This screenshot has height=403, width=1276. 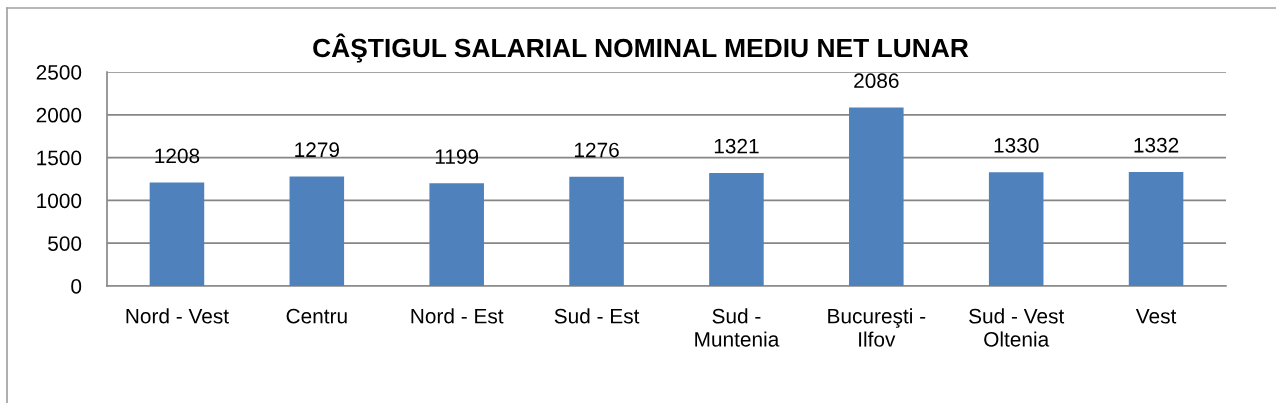 I want to click on y-tick-label: 1500, so click(x=59, y=158).